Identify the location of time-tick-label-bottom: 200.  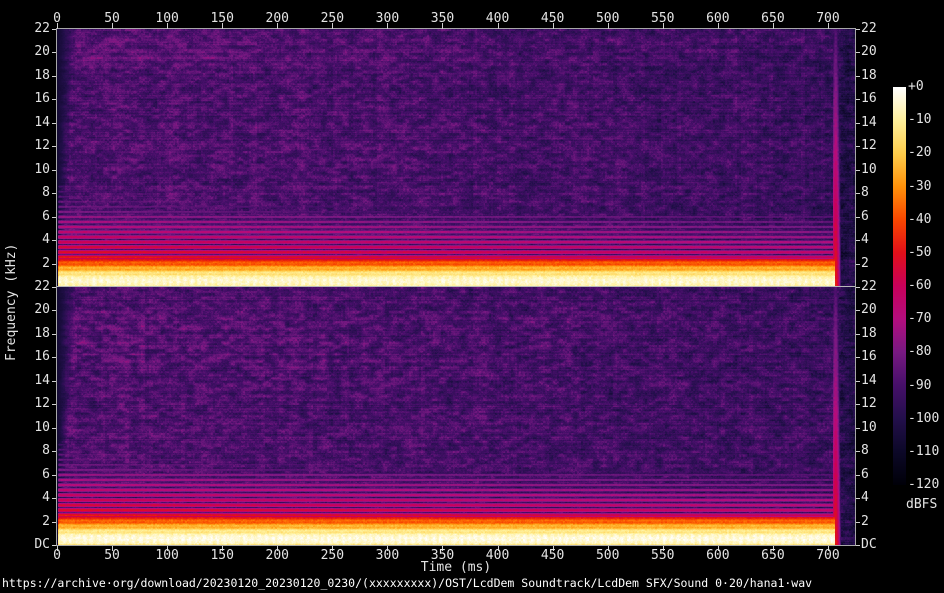
(277, 555).